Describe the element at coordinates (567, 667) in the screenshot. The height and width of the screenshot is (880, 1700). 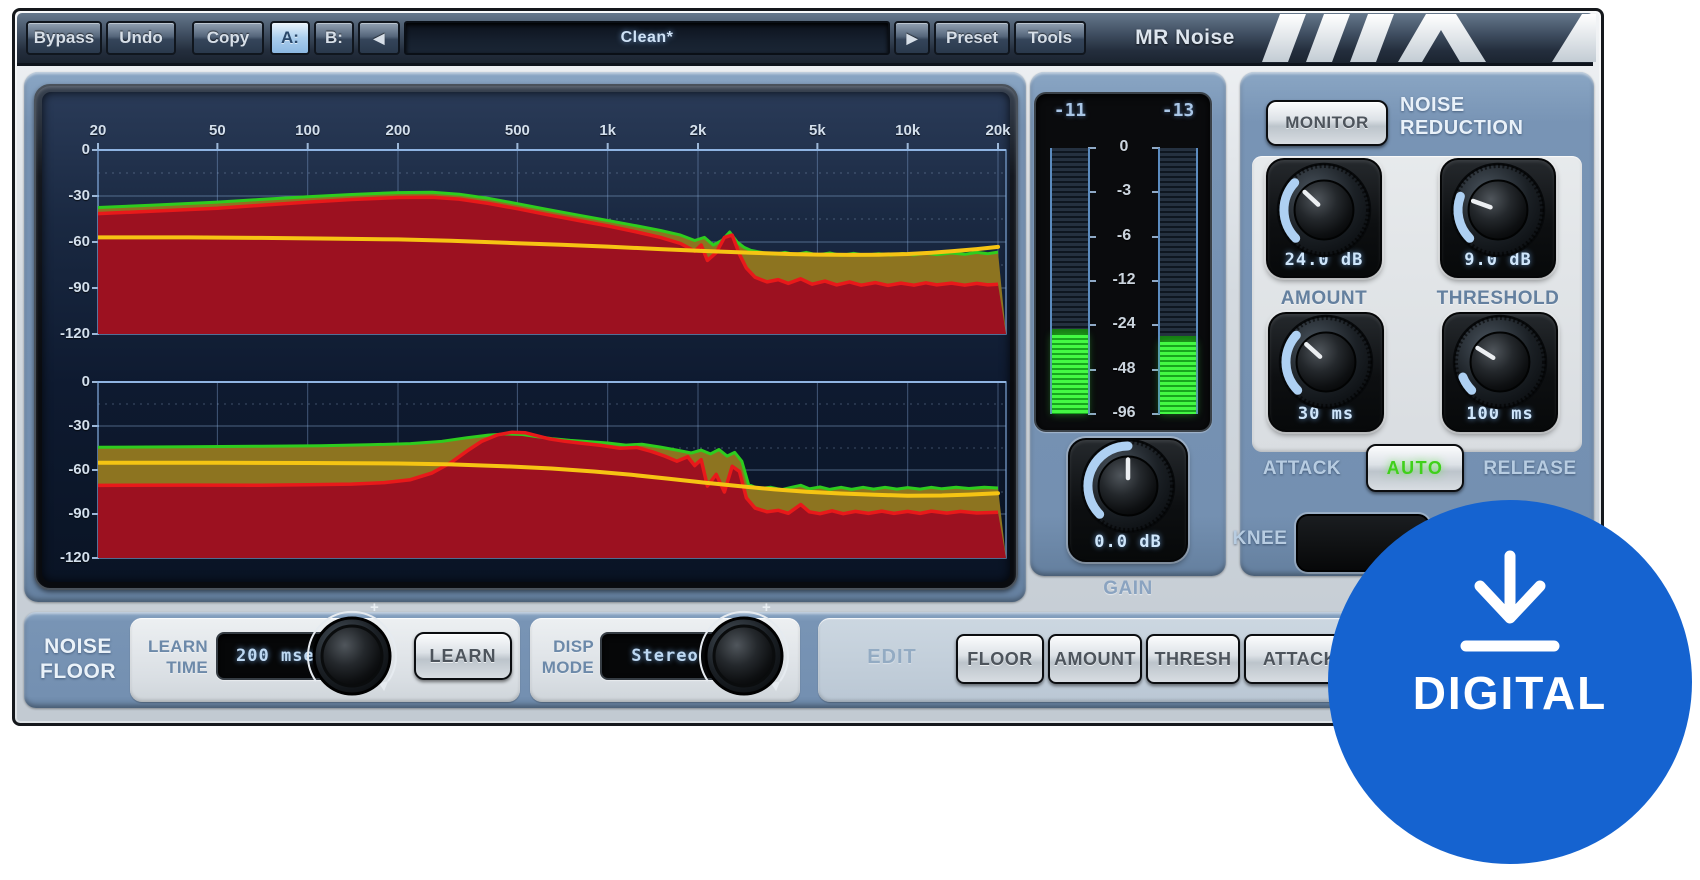
I see `disp-mode-label-line2: MODE` at that location.